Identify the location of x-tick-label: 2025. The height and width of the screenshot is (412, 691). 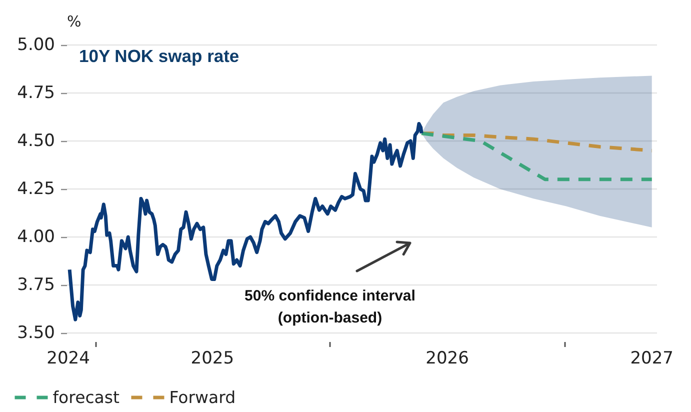
(212, 358).